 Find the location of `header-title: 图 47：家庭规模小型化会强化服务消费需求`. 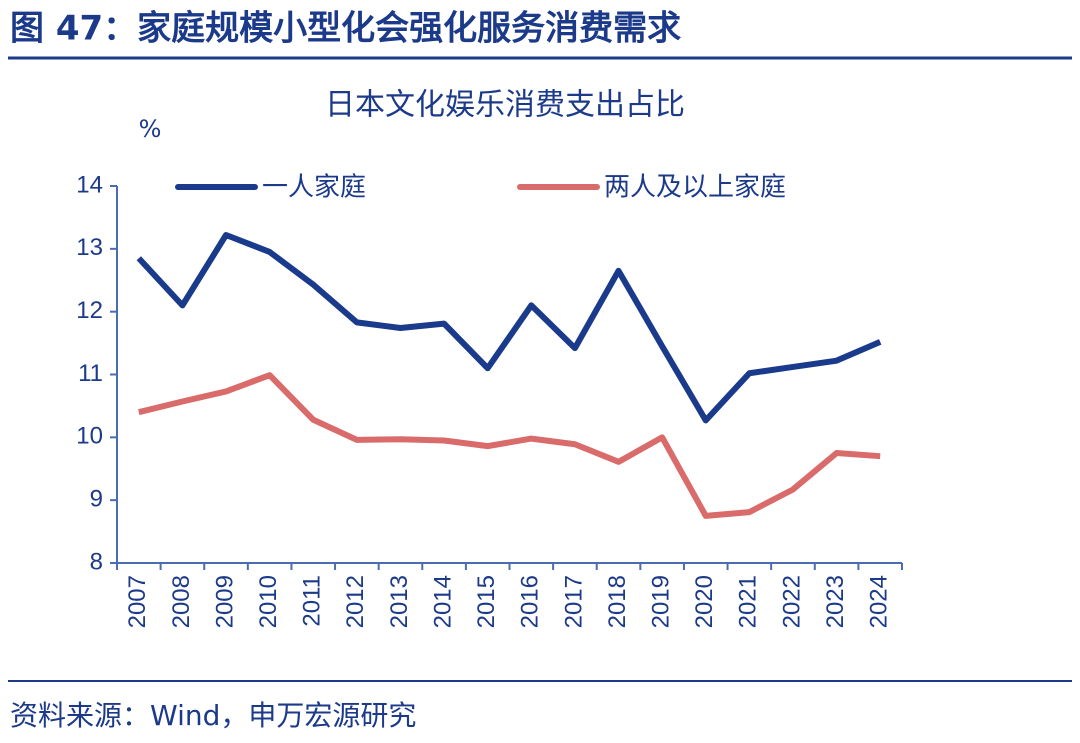

header-title: 图 47：家庭规模小型化会强化服务消费需求 is located at coordinates (345, 29).